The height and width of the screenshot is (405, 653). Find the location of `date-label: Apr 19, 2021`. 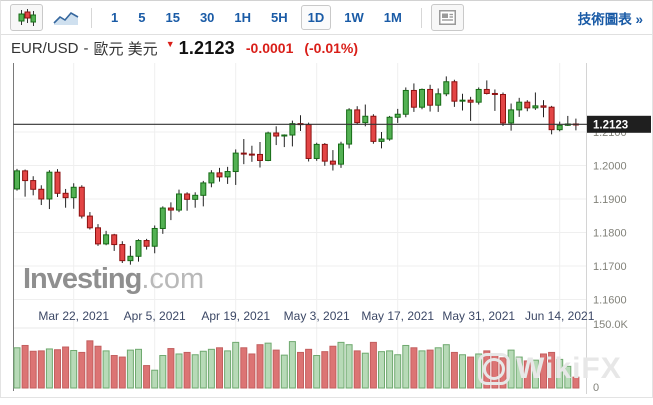

date-label: Apr 19, 2021 is located at coordinates (235, 316).